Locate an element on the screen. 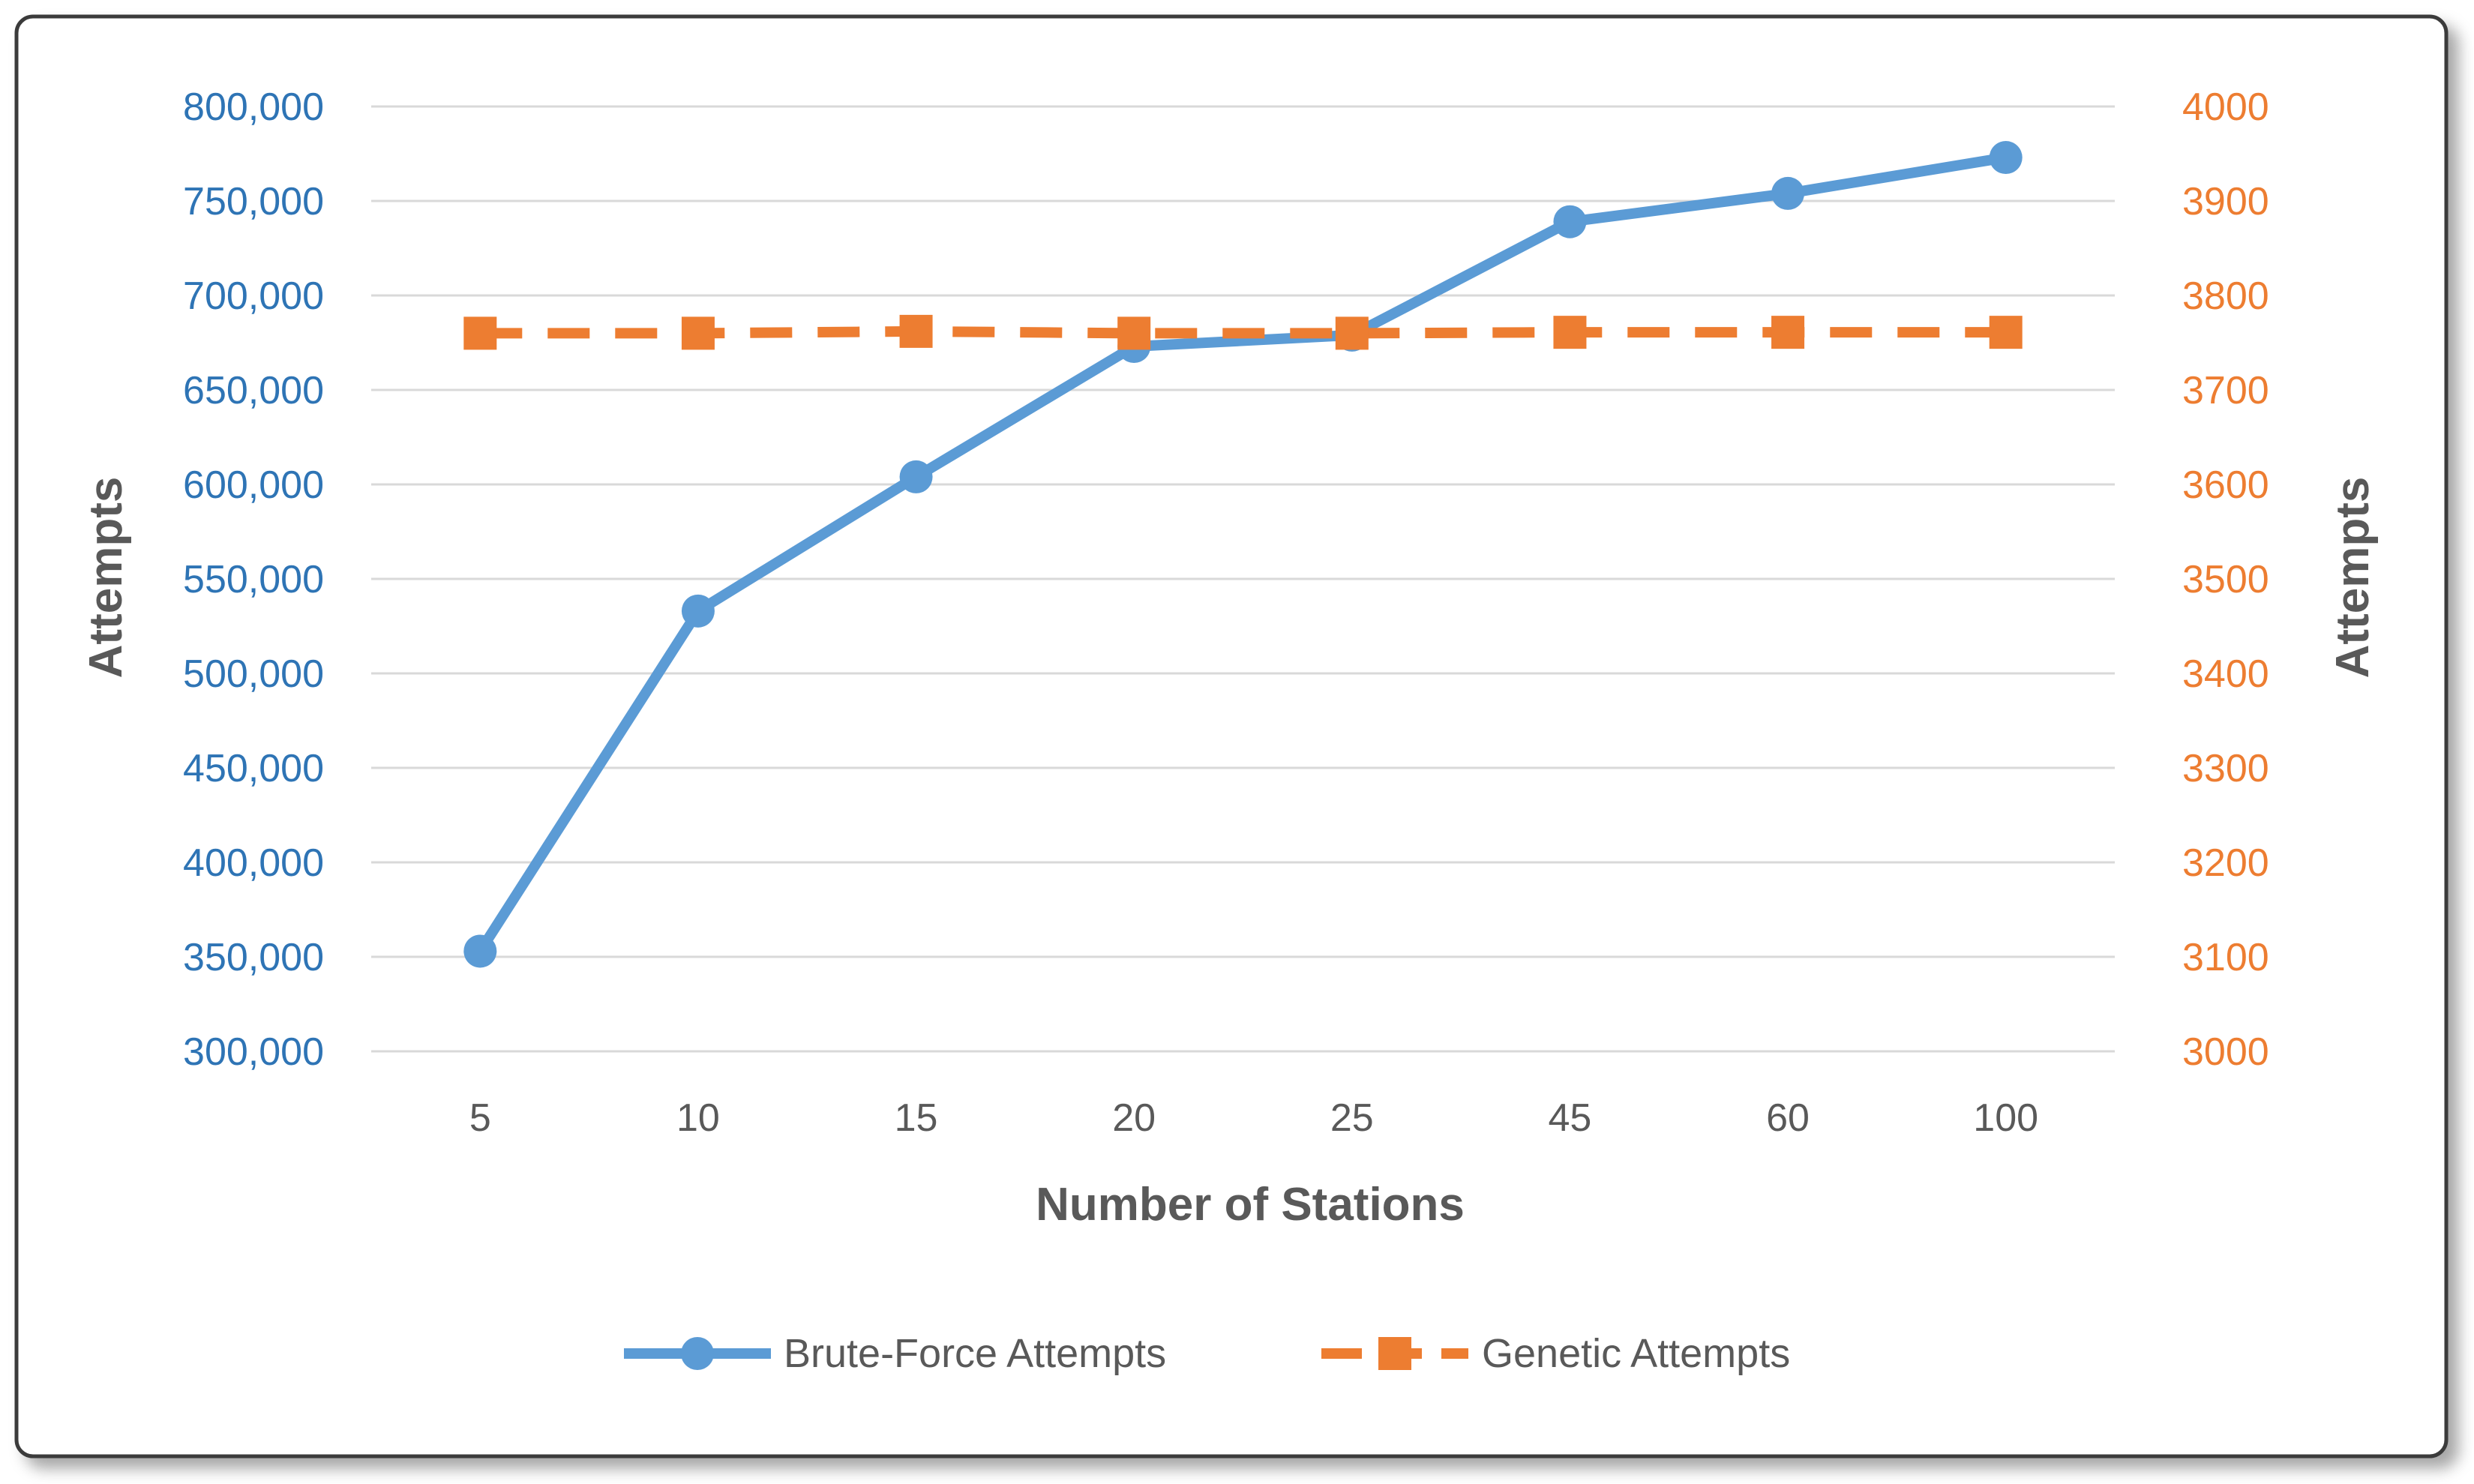 This screenshot has width=2474, height=1484. legend: Brute-Force Attempts Genetic Attempts is located at coordinates (1207, 1353).